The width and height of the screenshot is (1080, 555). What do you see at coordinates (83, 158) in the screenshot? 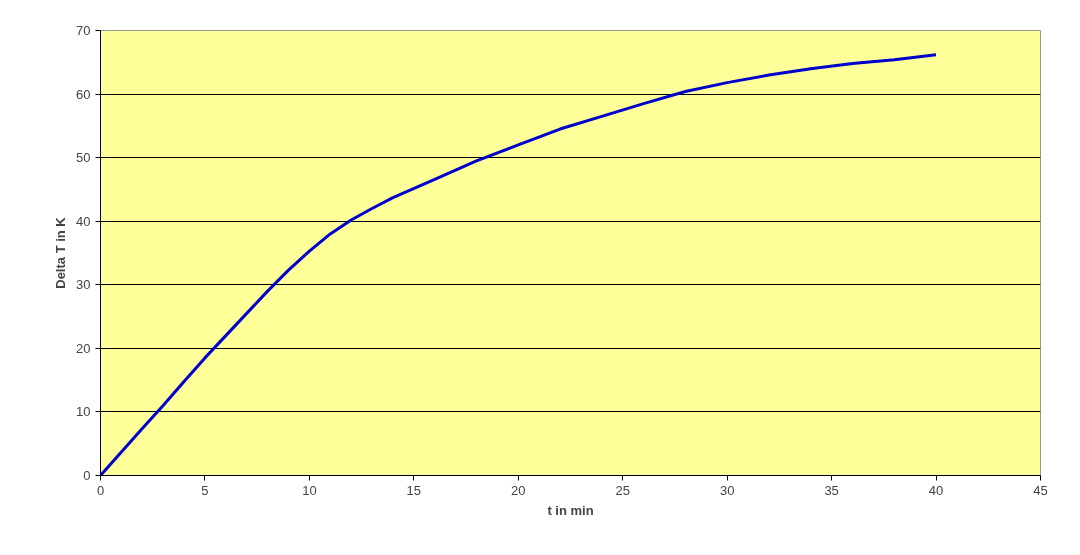
I see `y-tick-label: 50` at bounding box center [83, 158].